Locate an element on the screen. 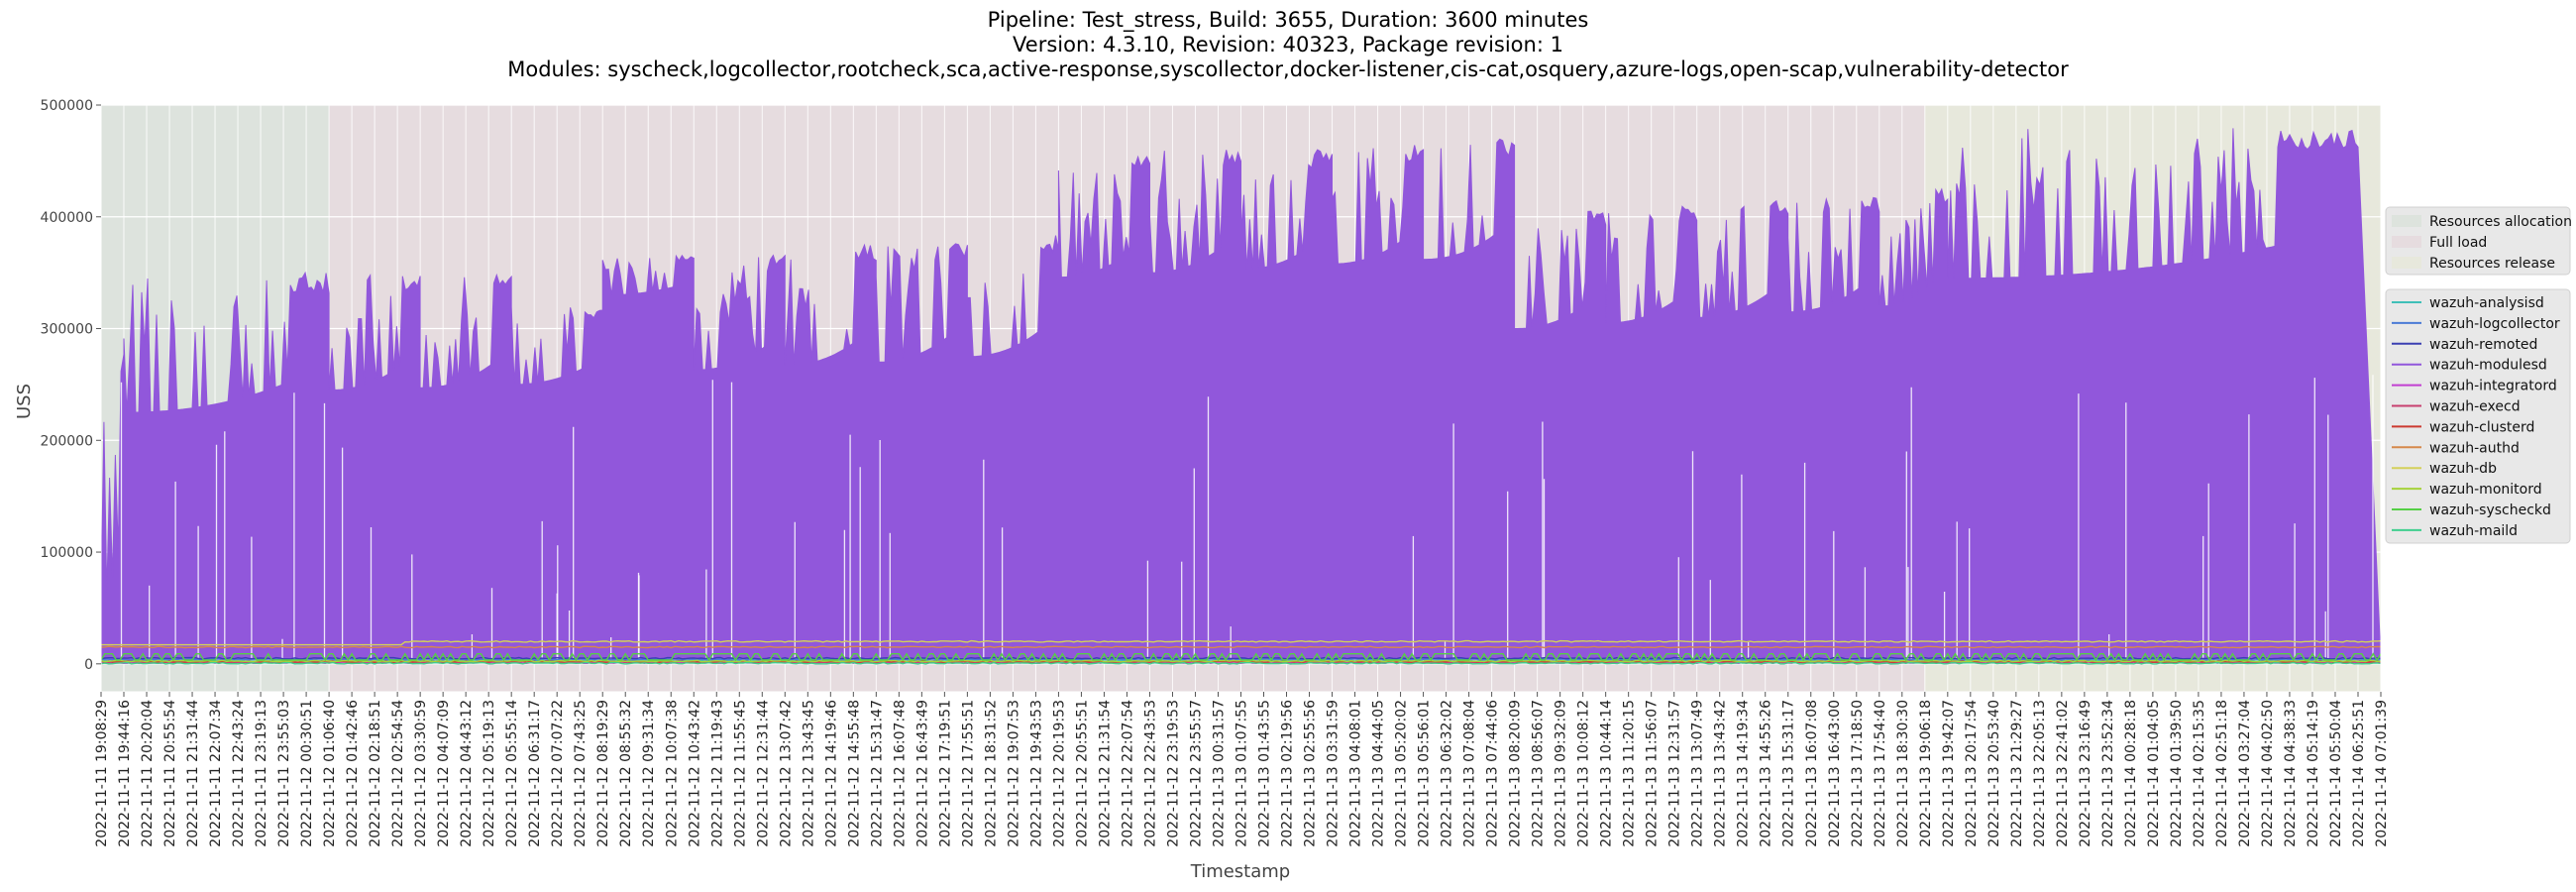 The image size is (2576, 892). y-tick-label: 0 is located at coordinates (88, 665).